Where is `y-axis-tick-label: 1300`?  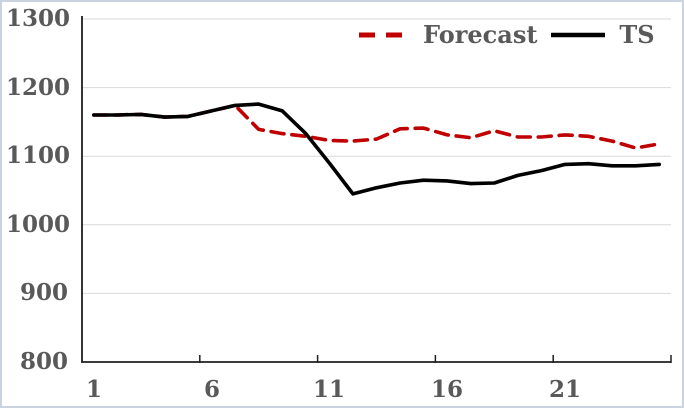
y-axis-tick-label: 1300 is located at coordinates (38, 18).